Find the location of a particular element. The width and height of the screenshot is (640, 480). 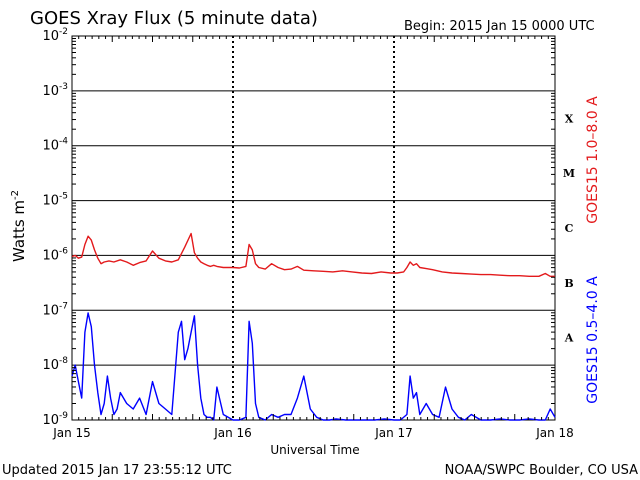

flare-class-label: X is located at coordinates (569, 118).